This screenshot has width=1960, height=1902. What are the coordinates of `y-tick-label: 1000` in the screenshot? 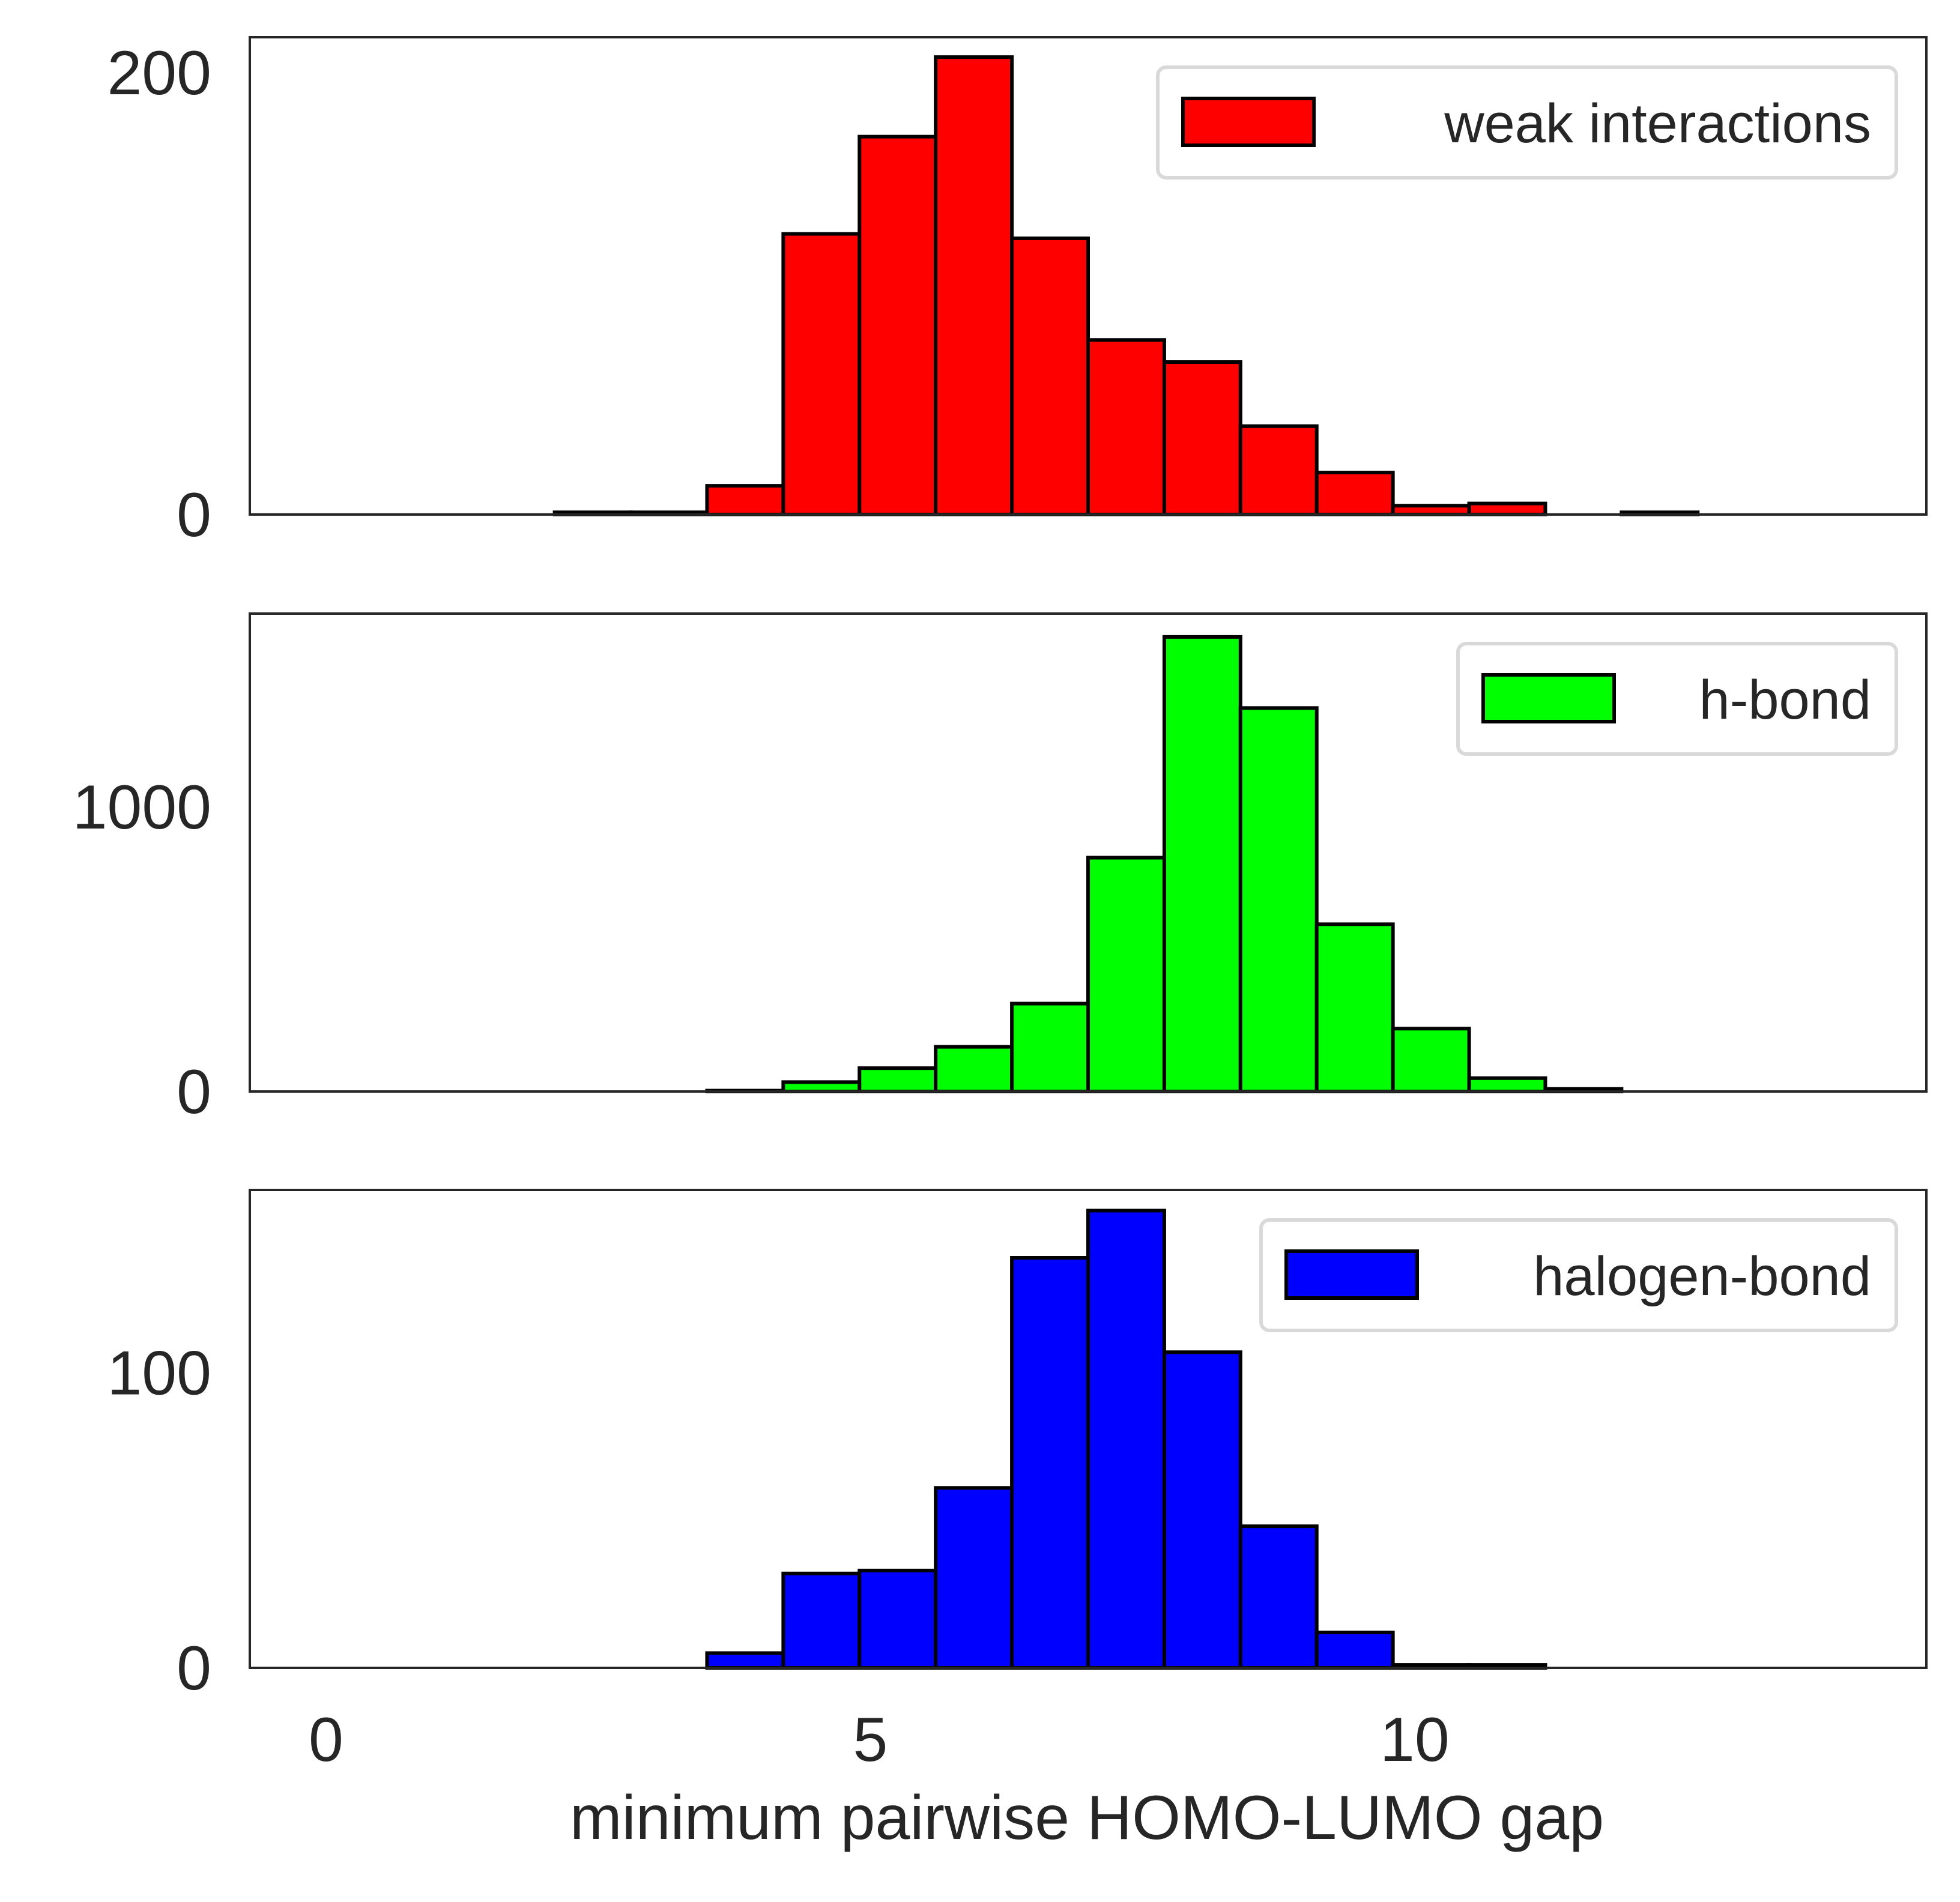 It's located at (142, 807).